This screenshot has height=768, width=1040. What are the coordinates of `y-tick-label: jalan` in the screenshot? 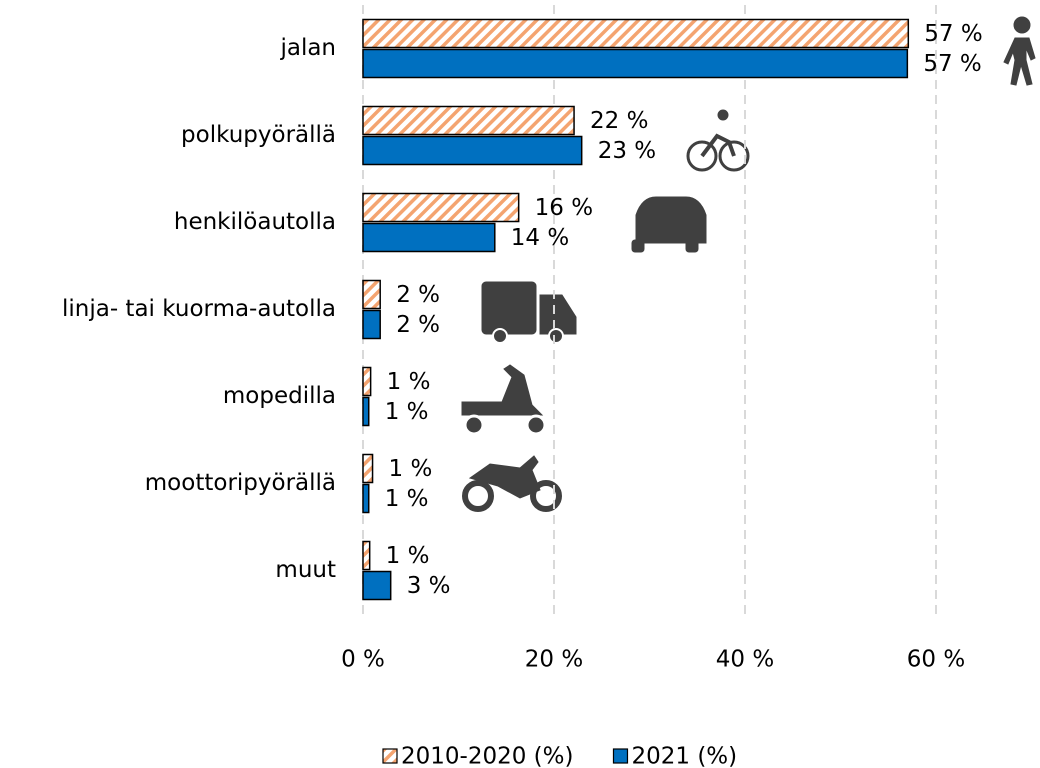 It's located at (307, 48).